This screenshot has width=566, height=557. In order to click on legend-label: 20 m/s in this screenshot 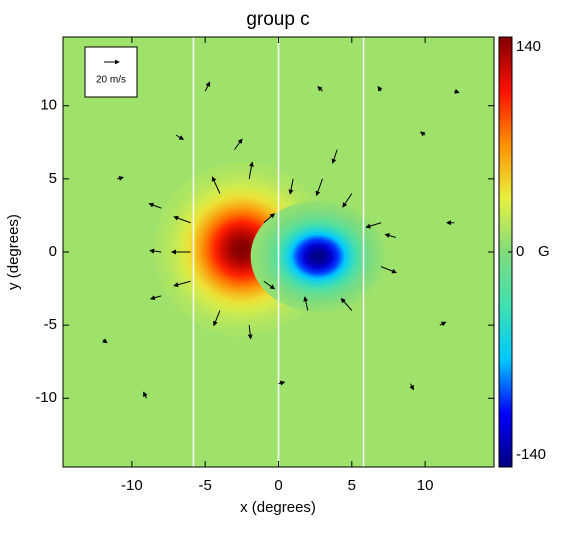, I will do `click(111, 80)`.